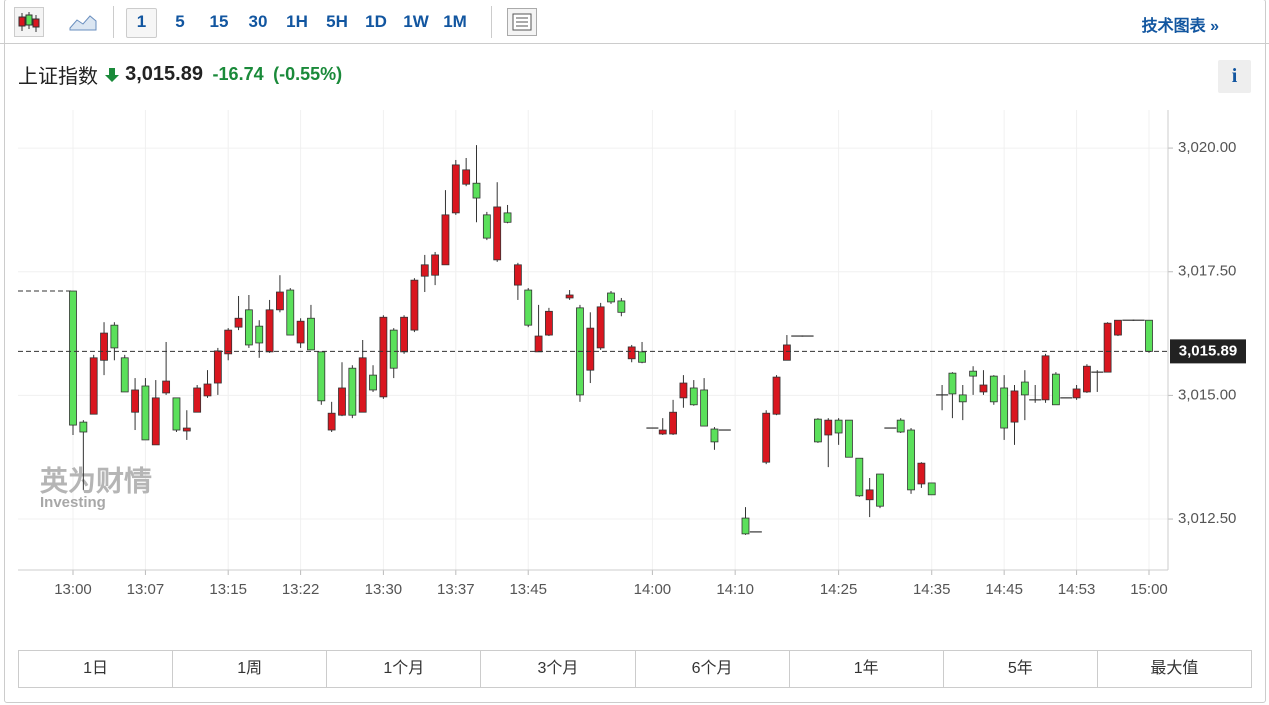  I want to click on last-price-label: 3,015.89, so click(1208, 350).